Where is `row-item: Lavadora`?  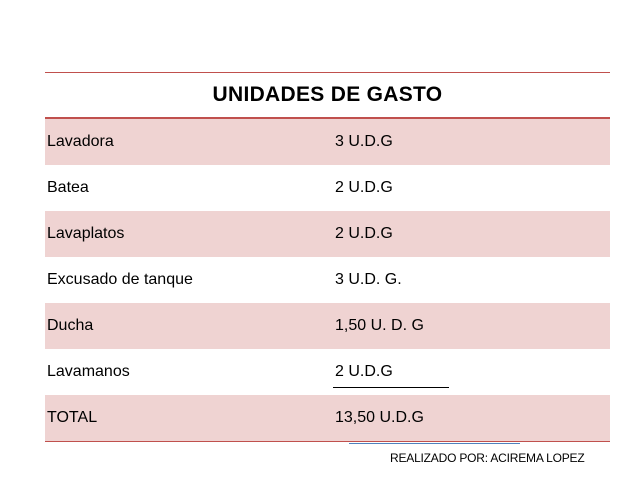 row-item: Lavadora is located at coordinates (80, 141).